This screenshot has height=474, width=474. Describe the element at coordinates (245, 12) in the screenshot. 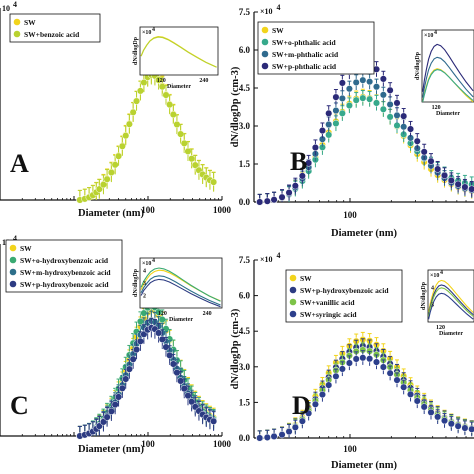

I see `y-tick-label: 7.5` at that location.